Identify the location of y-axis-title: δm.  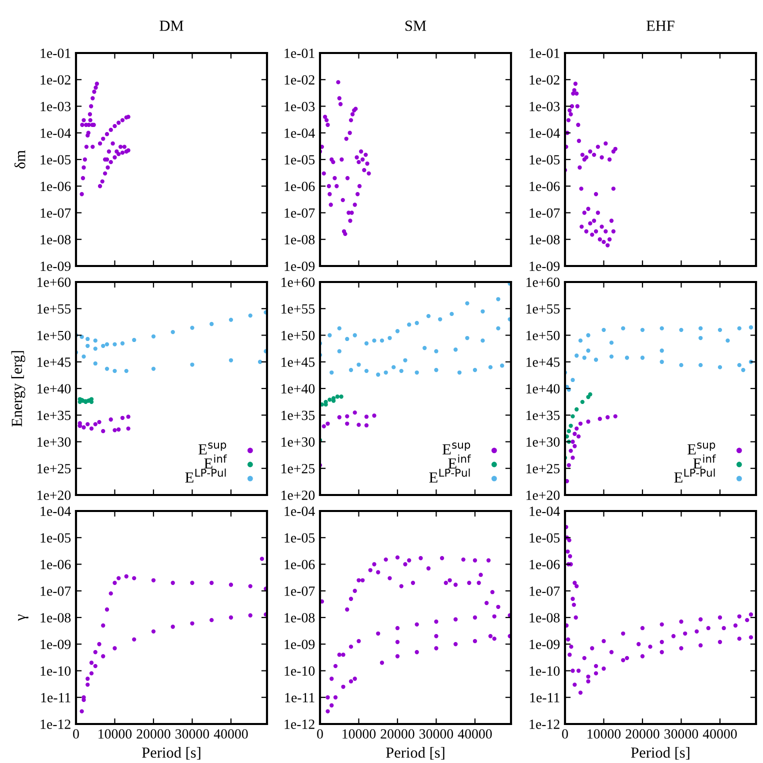
(20, 159).